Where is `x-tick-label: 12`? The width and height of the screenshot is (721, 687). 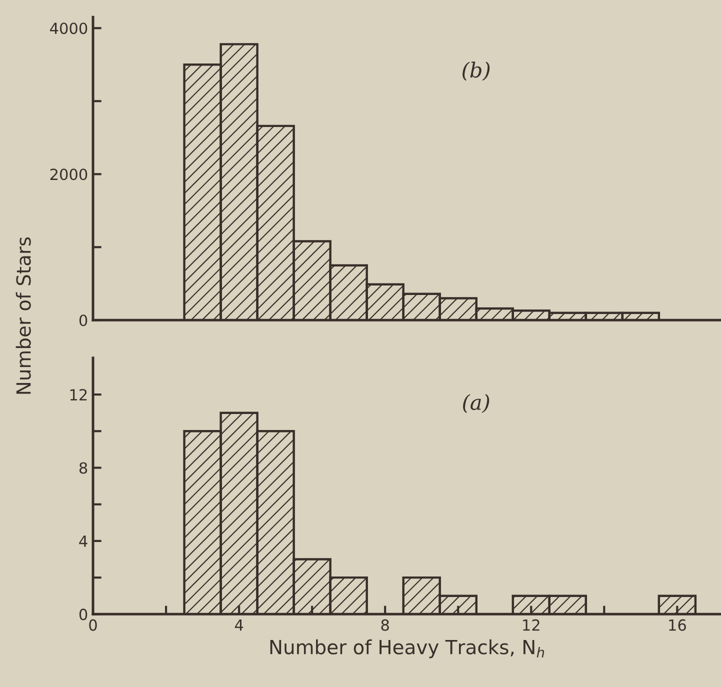 x-tick-label: 12 is located at coordinates (531, 625).